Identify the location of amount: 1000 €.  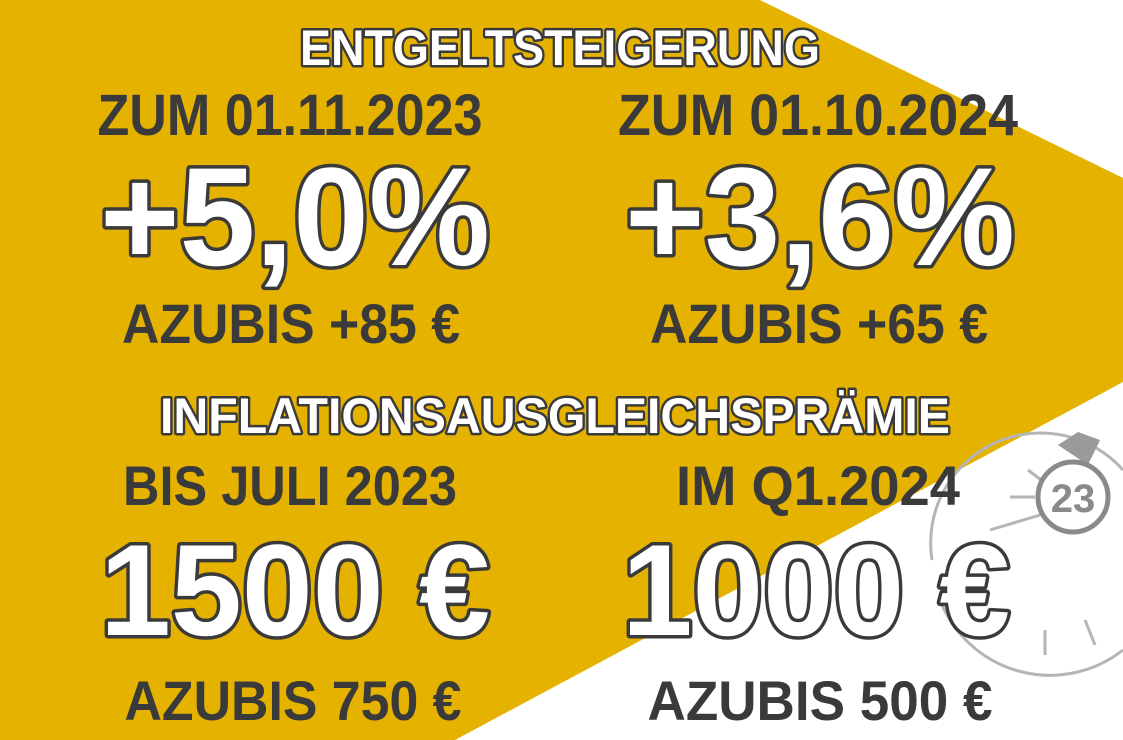
(816, 590).